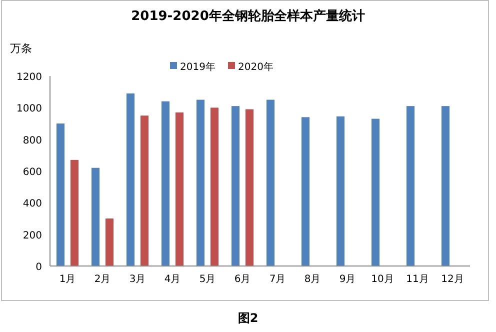 The image size is (496, 332). Describe the element at coordinates (248, 318) in the screenshot. I see `caption: 图2` at that location.